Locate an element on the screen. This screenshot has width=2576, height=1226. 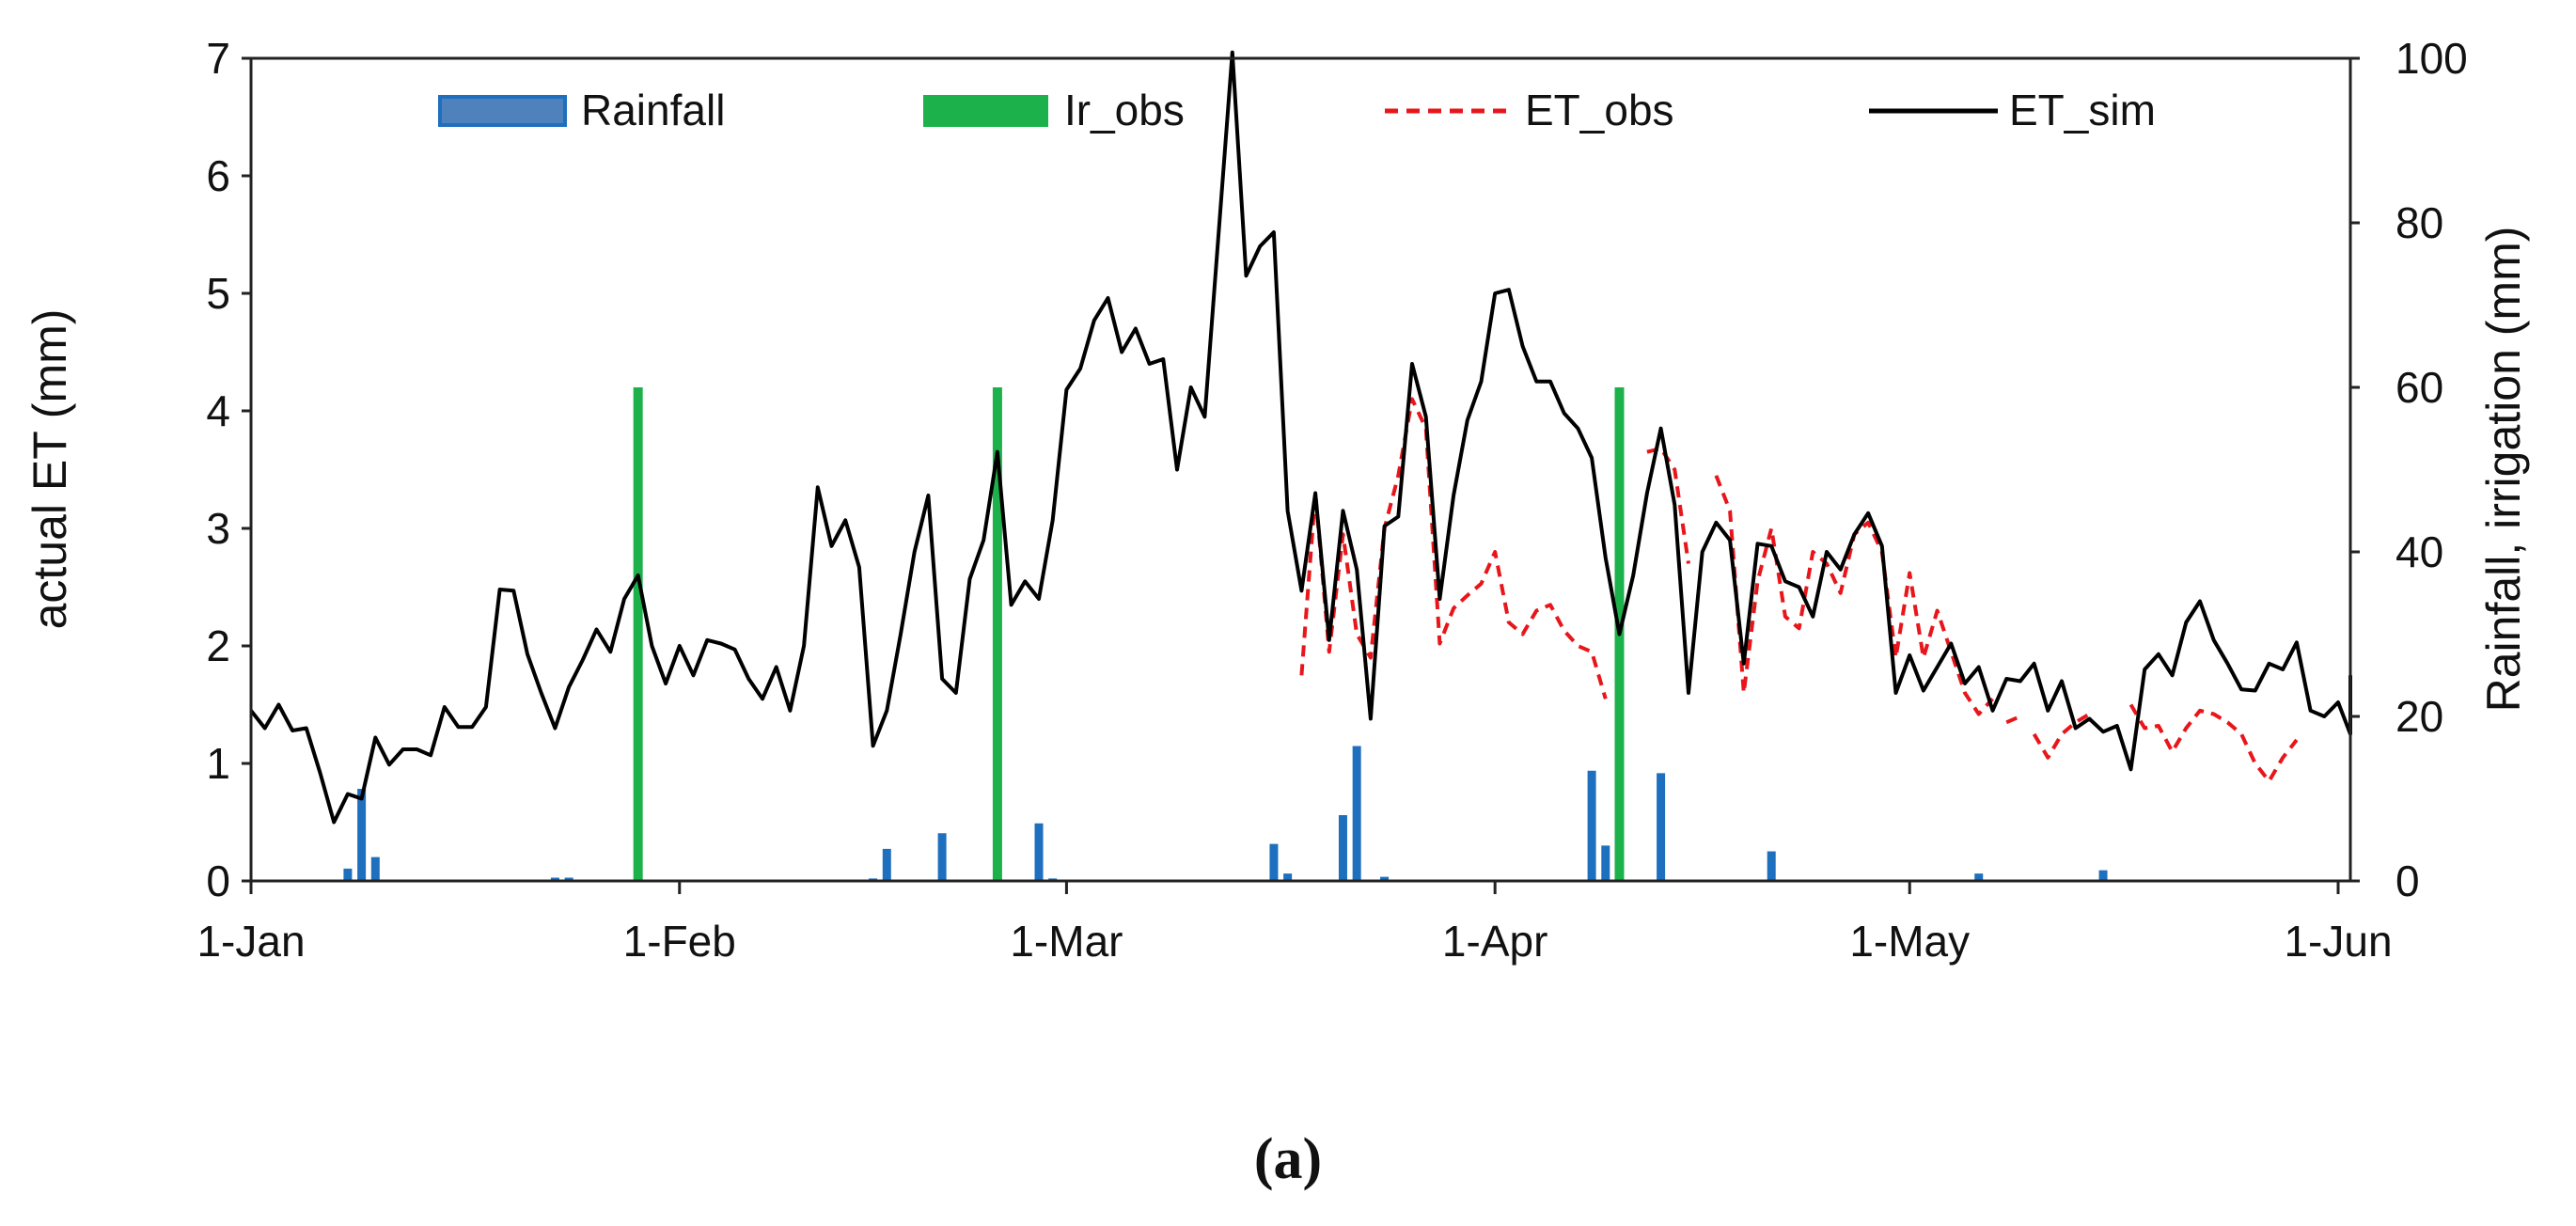
x-tick-label: 1-Apr is located at coordinates (1495, 941).